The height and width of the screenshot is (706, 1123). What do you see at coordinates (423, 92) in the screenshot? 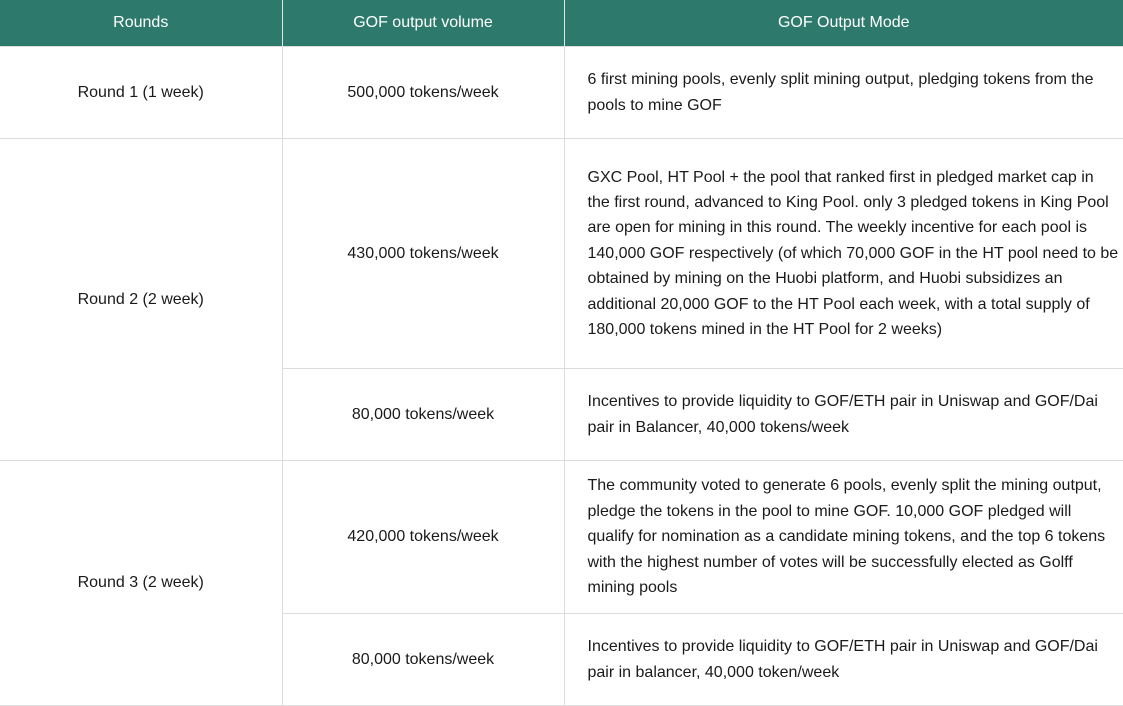
I see `output-volume: 500,000 tokens/week` at bounding box center [423, 92].